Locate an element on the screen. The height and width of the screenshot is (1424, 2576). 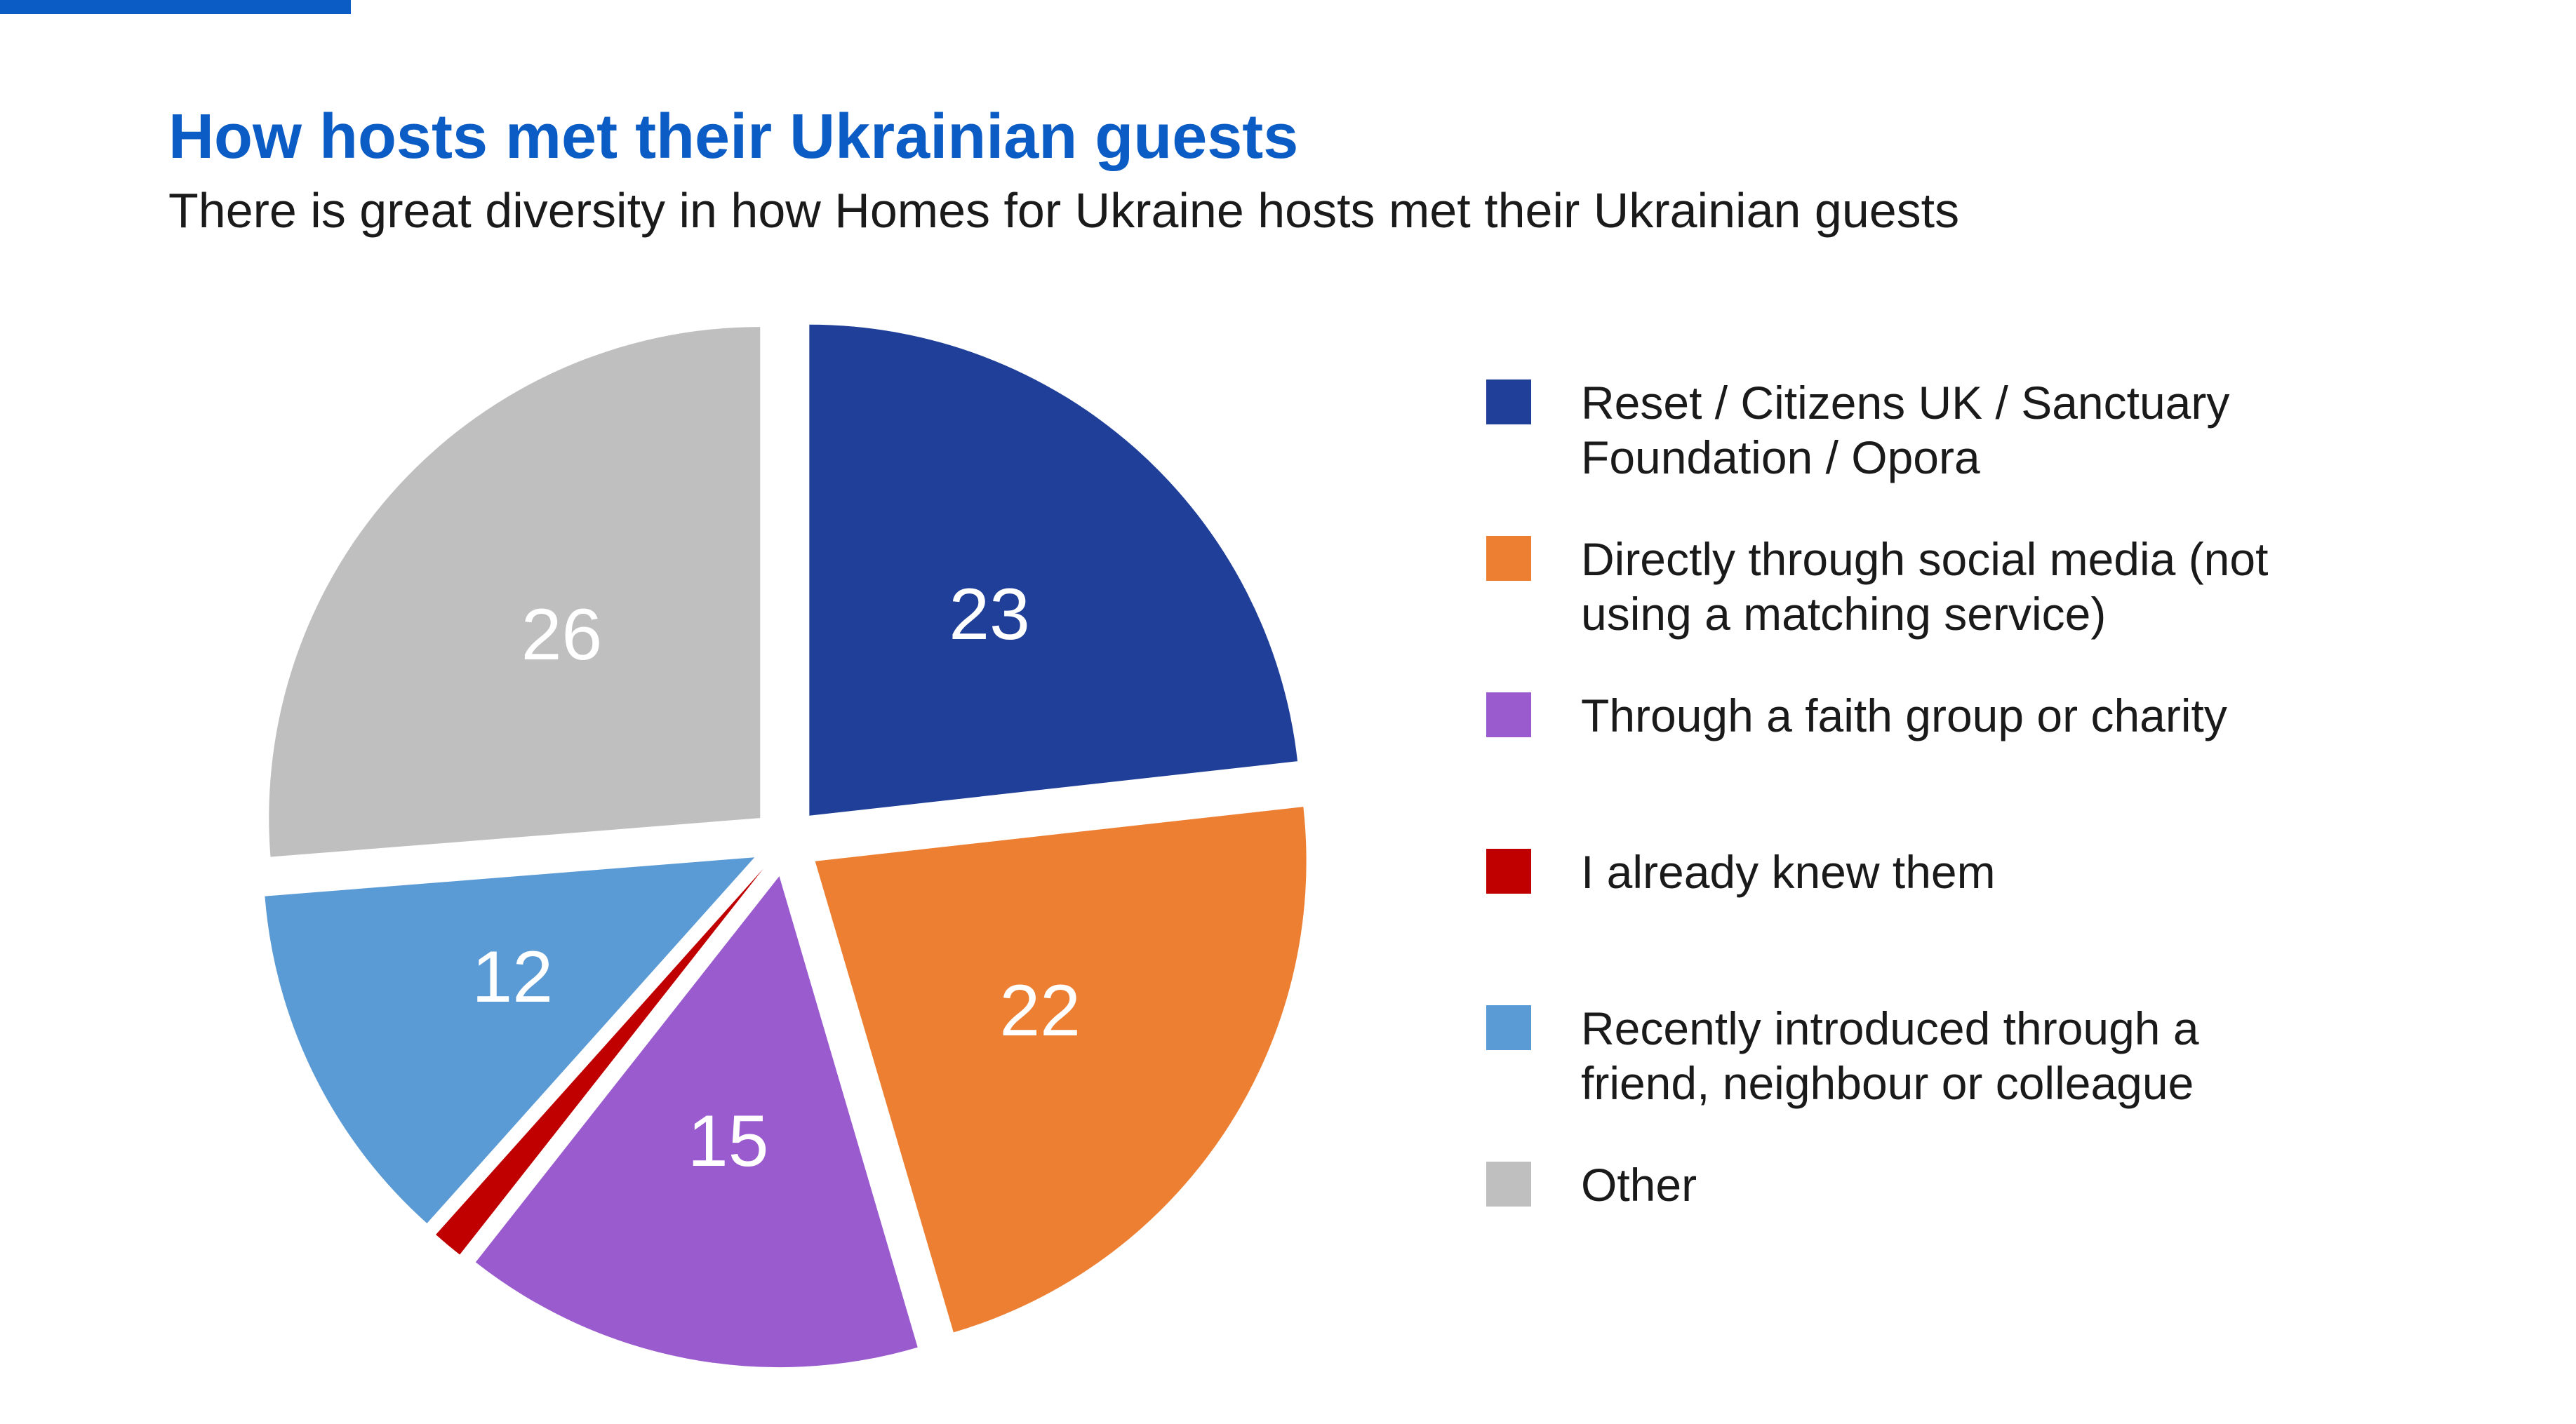
pie-value-label: 15 is located at coordinates (728, 1142).